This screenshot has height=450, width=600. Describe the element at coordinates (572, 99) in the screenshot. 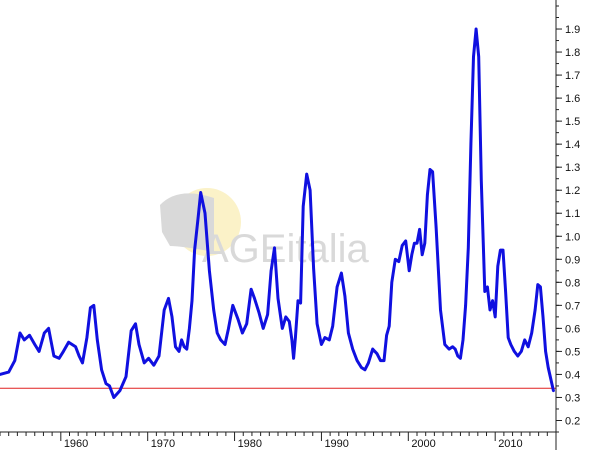

I see `y-tick-label: 1.6` at that location.